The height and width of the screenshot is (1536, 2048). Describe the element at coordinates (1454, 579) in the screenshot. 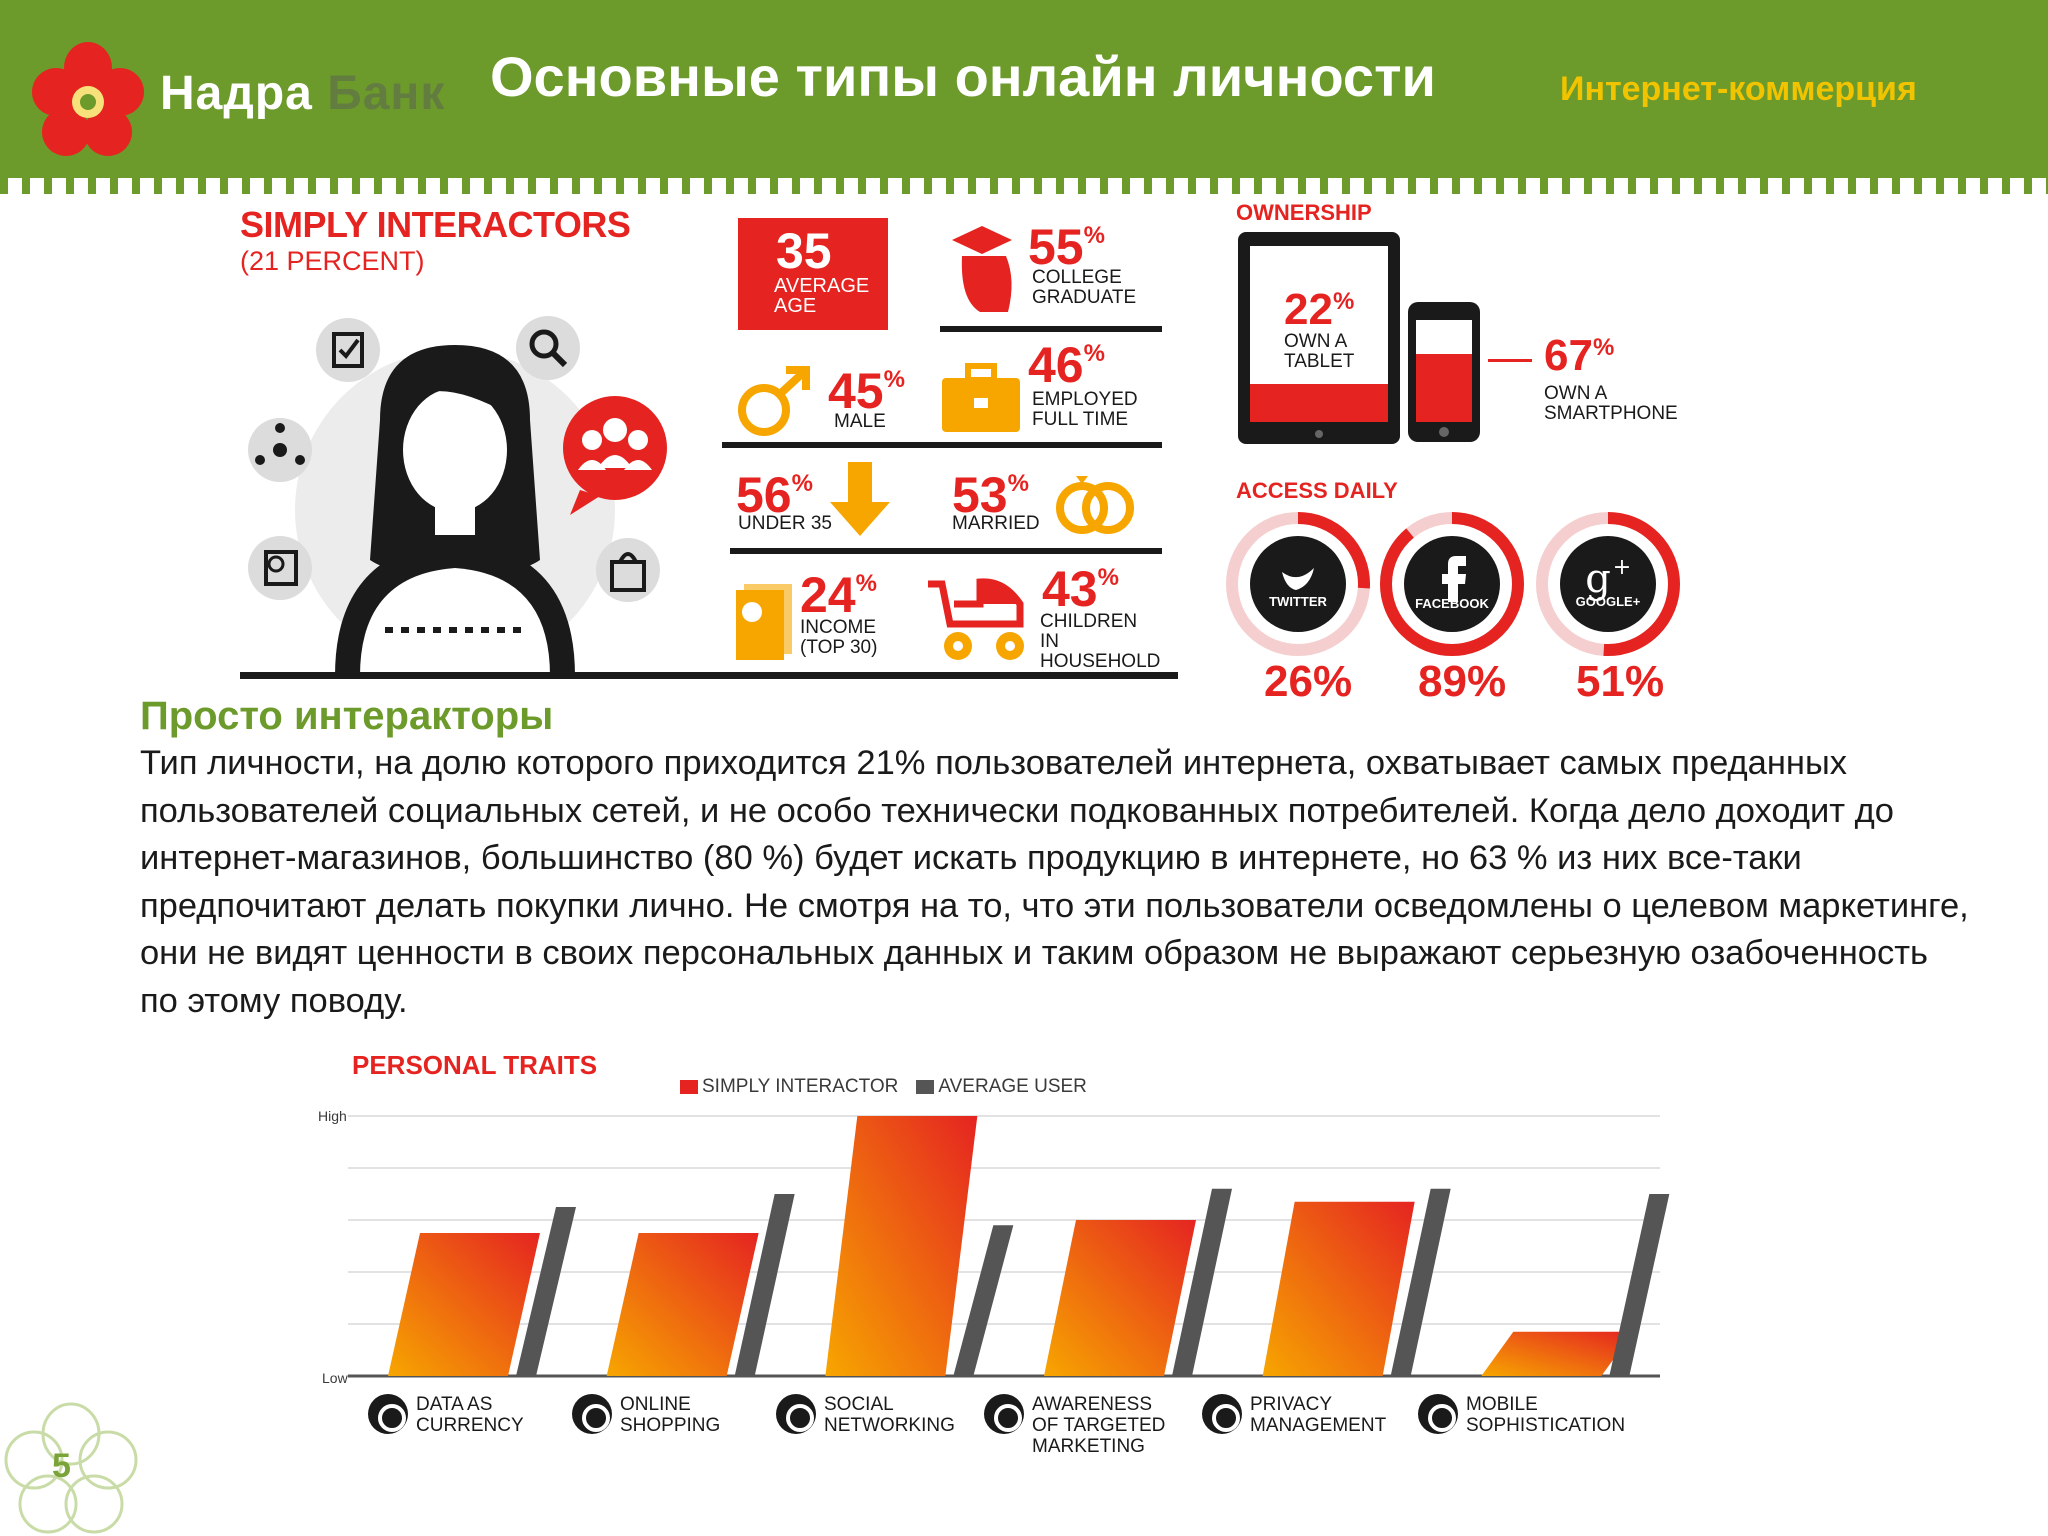

I see `facebook-icon` at that location.